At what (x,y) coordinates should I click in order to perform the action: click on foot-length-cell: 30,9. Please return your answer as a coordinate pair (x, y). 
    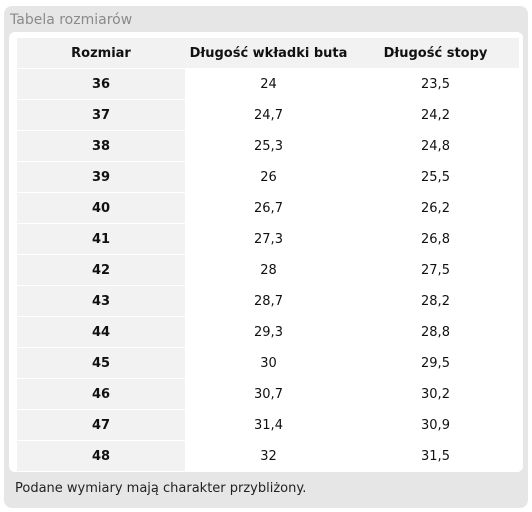
    Looking at the image, I should click on (435, 425).